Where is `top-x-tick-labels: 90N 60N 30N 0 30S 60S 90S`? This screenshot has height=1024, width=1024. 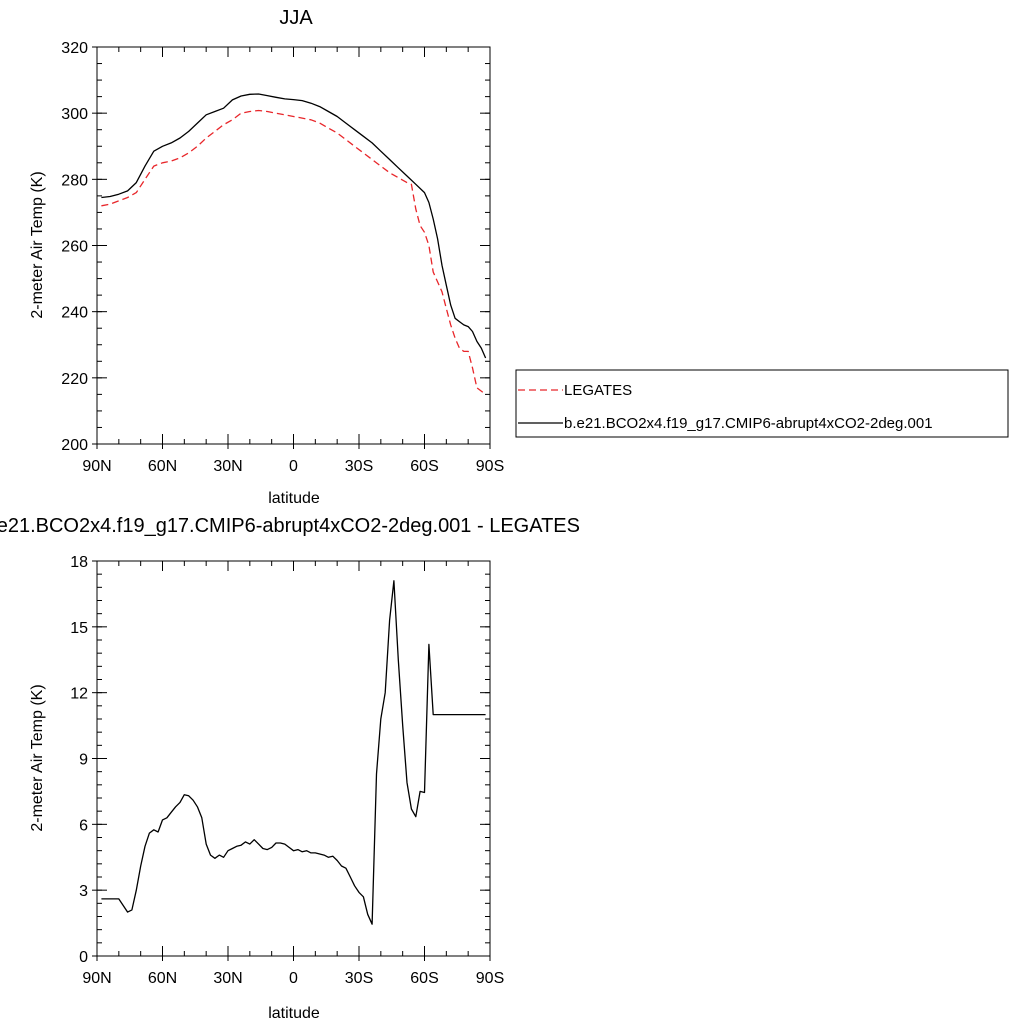
top-x-tick-labels: 90N 60N 30N 0 30S 60S 90S is located at coordinates (293, 466).